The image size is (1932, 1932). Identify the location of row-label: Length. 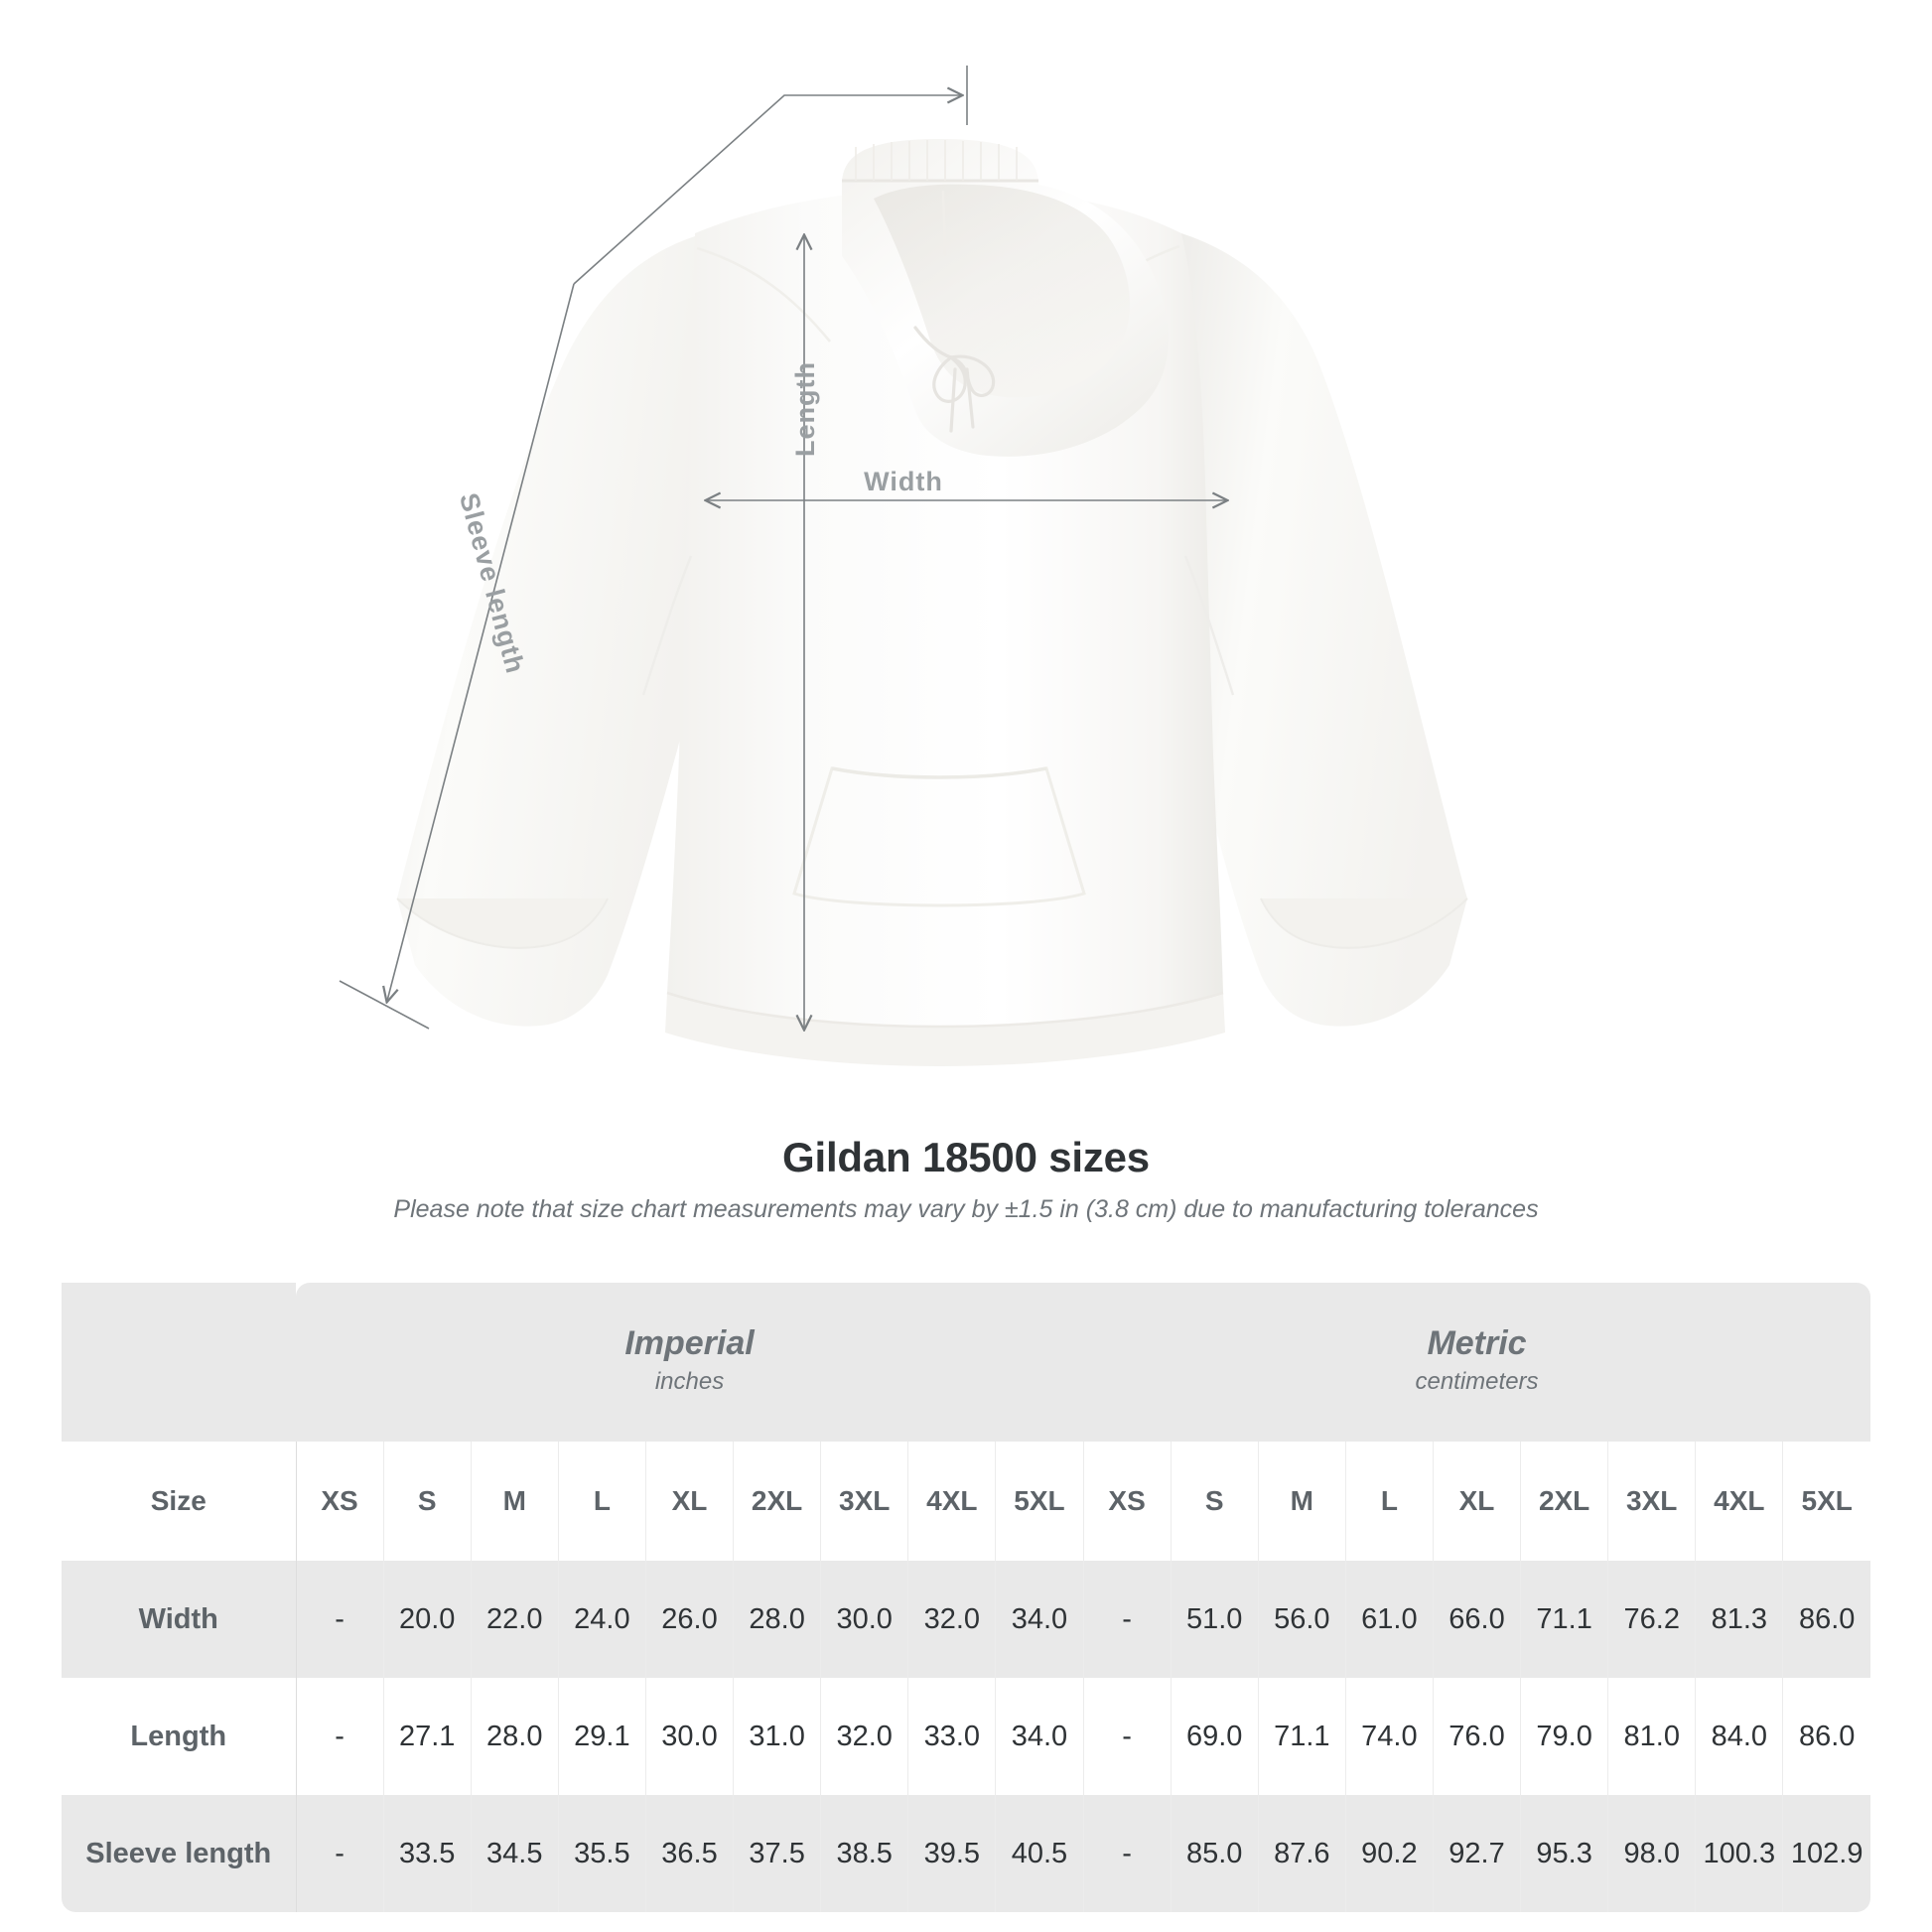
(179, 1737).